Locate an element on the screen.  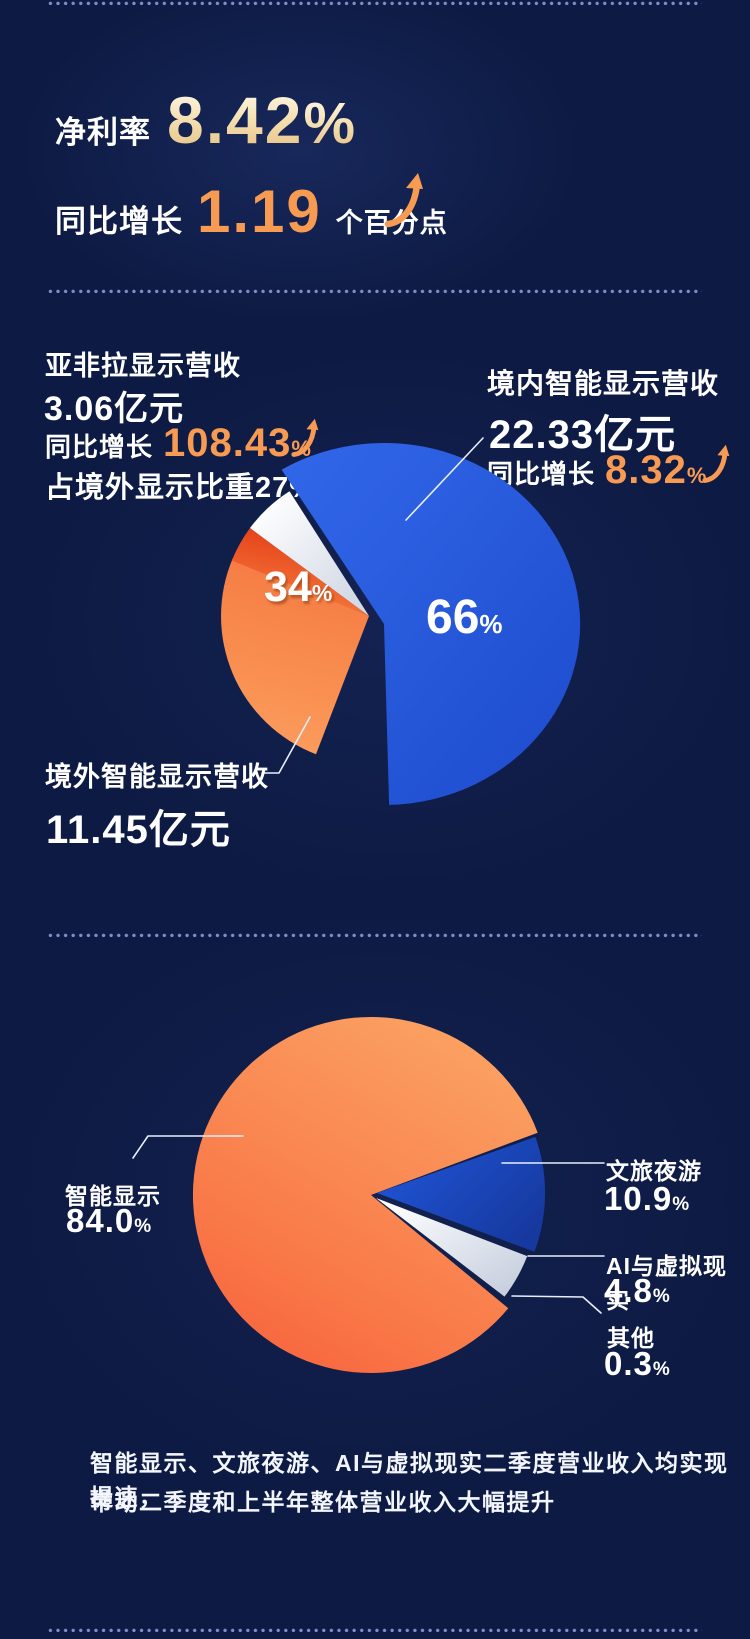
net-margin-label: 净利率 is located at coordinates (103, 132).